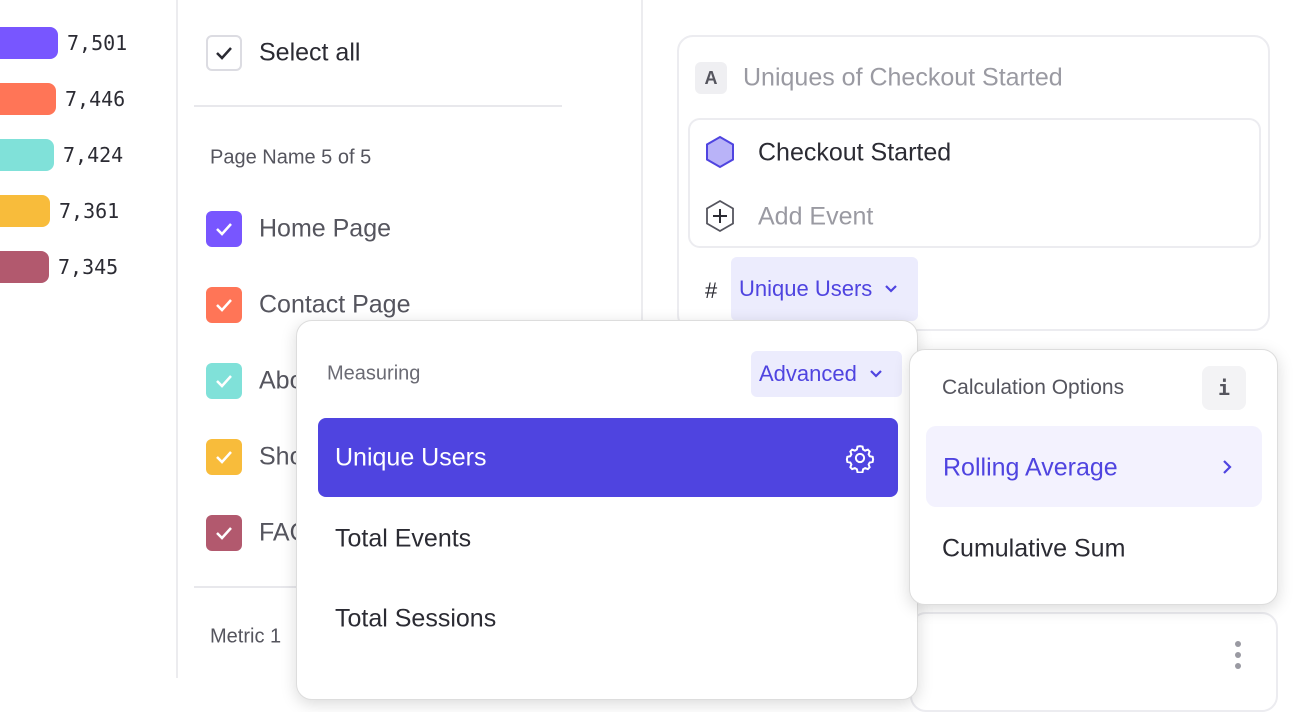  Describe the element at coordinates (1033, 387) in the screenshot. I see `calc-title: Calculation Options` at that location.